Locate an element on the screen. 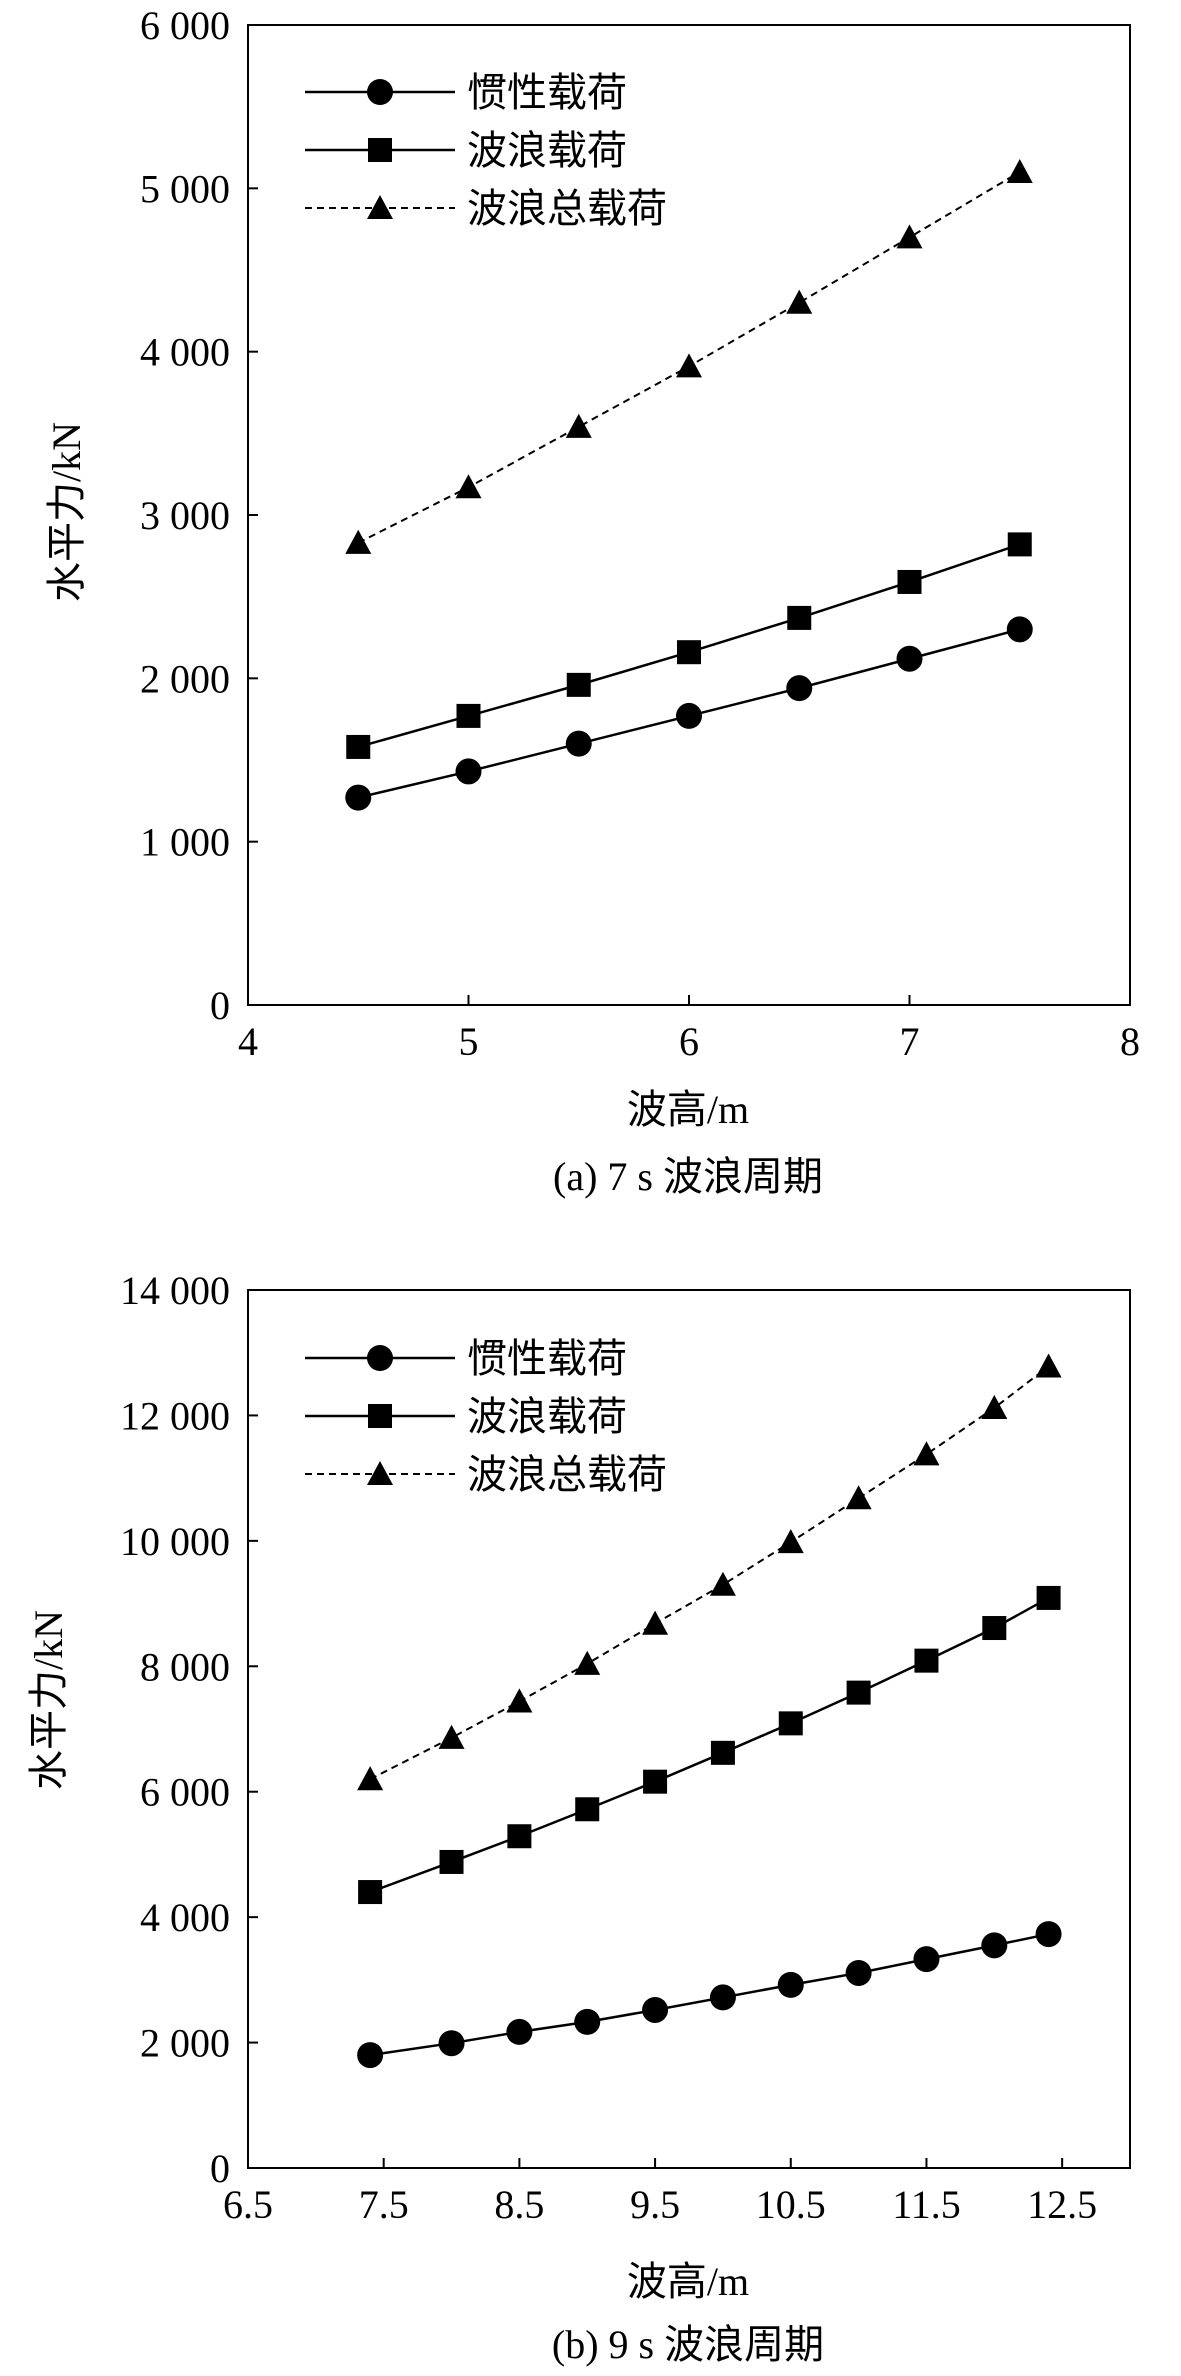  x-tick-label: 10.5 is located at coordinates (791, 2204).